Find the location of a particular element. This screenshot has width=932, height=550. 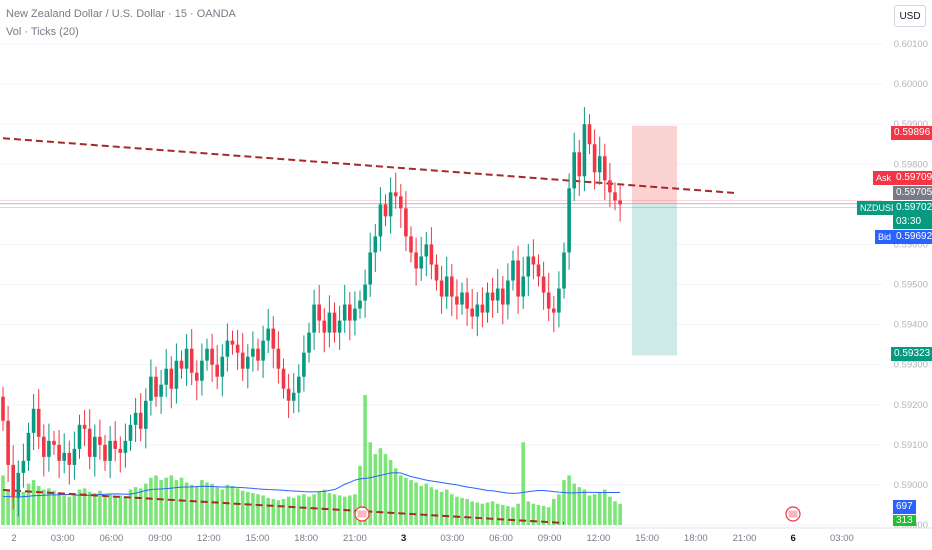

take-profit-zone is located at coordinates (654, 279).